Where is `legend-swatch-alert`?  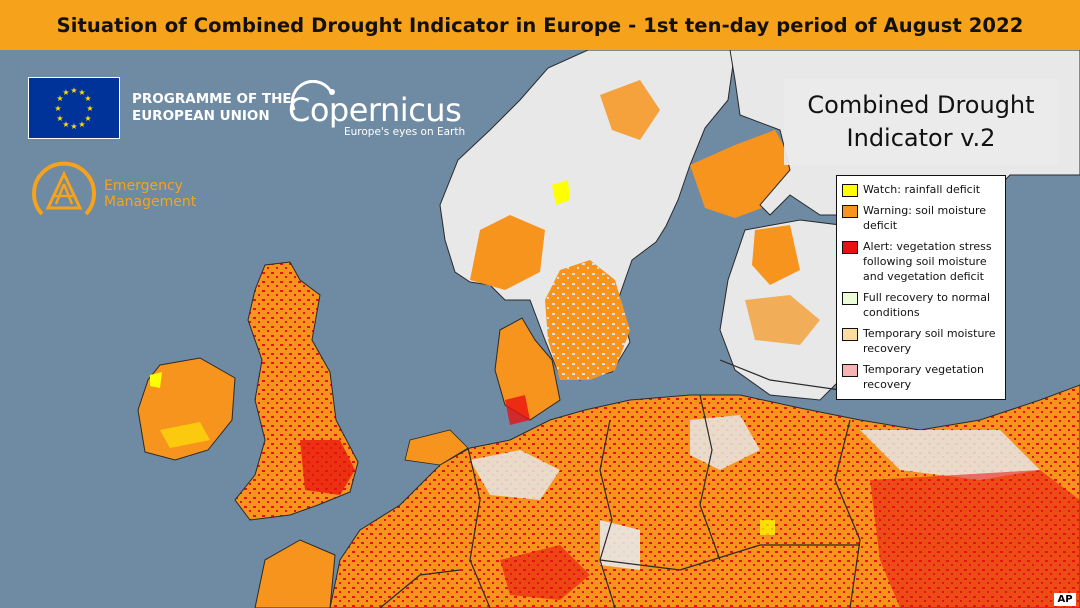
legend-swatch-alert is located at coordinates (850, 247).